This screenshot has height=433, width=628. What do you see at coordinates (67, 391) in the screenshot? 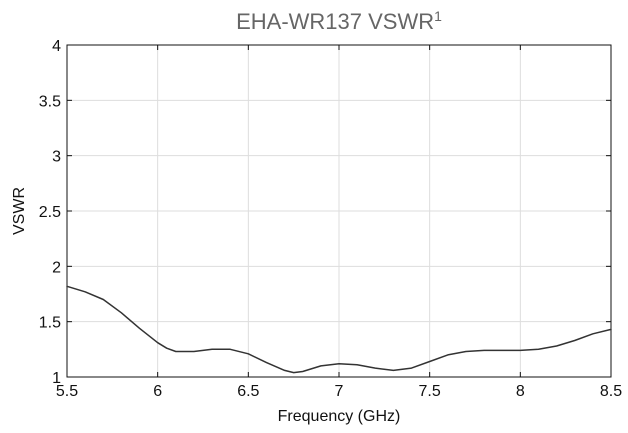
I see `x-tick-label: 5.5` at bounding box center [67, 391].